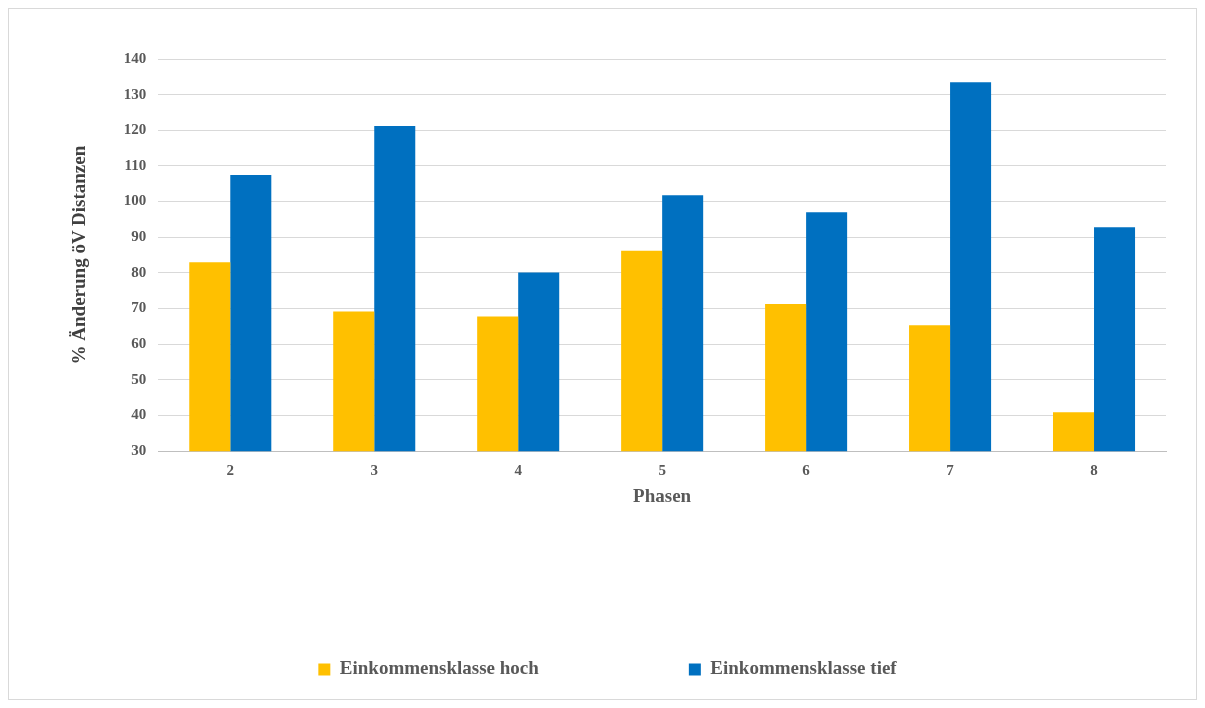 The height and width of the screenshot is (708, 1205). Describe the element at coordinates (806, 470) in the screenshot. I see `x-tick-label: 6` at that location.